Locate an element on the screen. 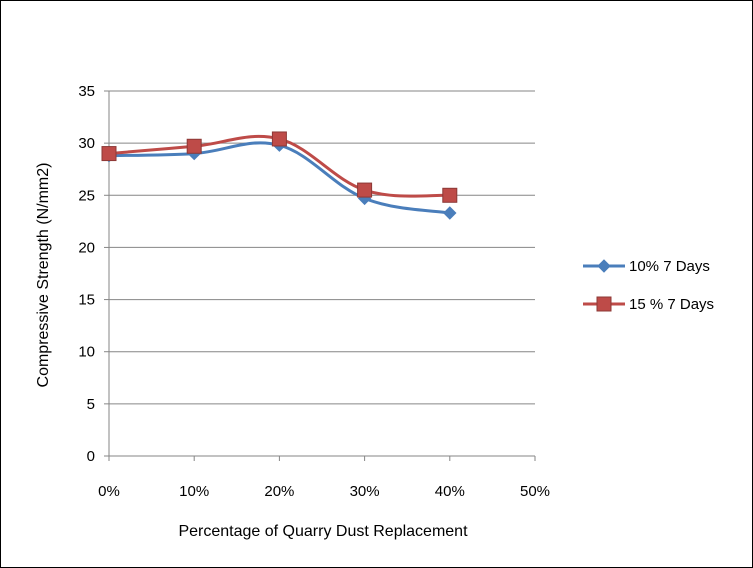  x-tick-labels: 0% 10% 20% 30% 40% 50% is located at coordinates (324, 491).